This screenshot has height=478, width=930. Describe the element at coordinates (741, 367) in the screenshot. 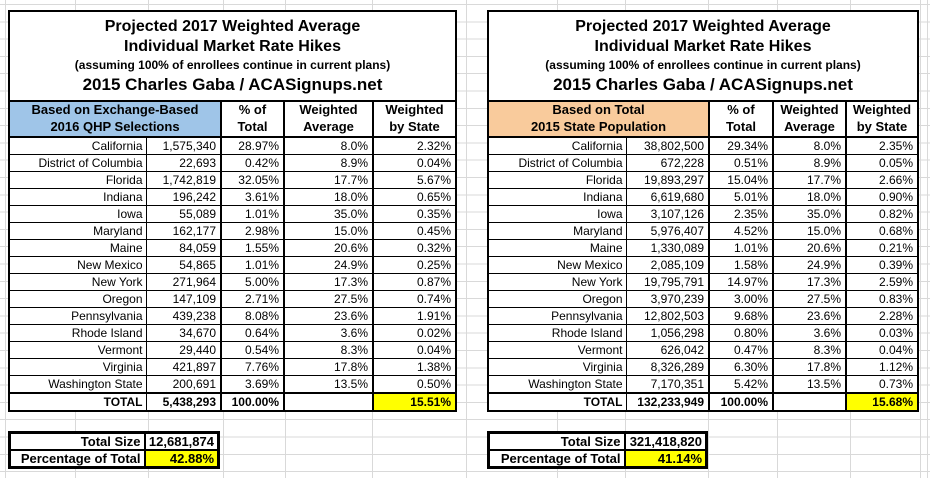

I see `pct-of-total: 6.30%` at that location.